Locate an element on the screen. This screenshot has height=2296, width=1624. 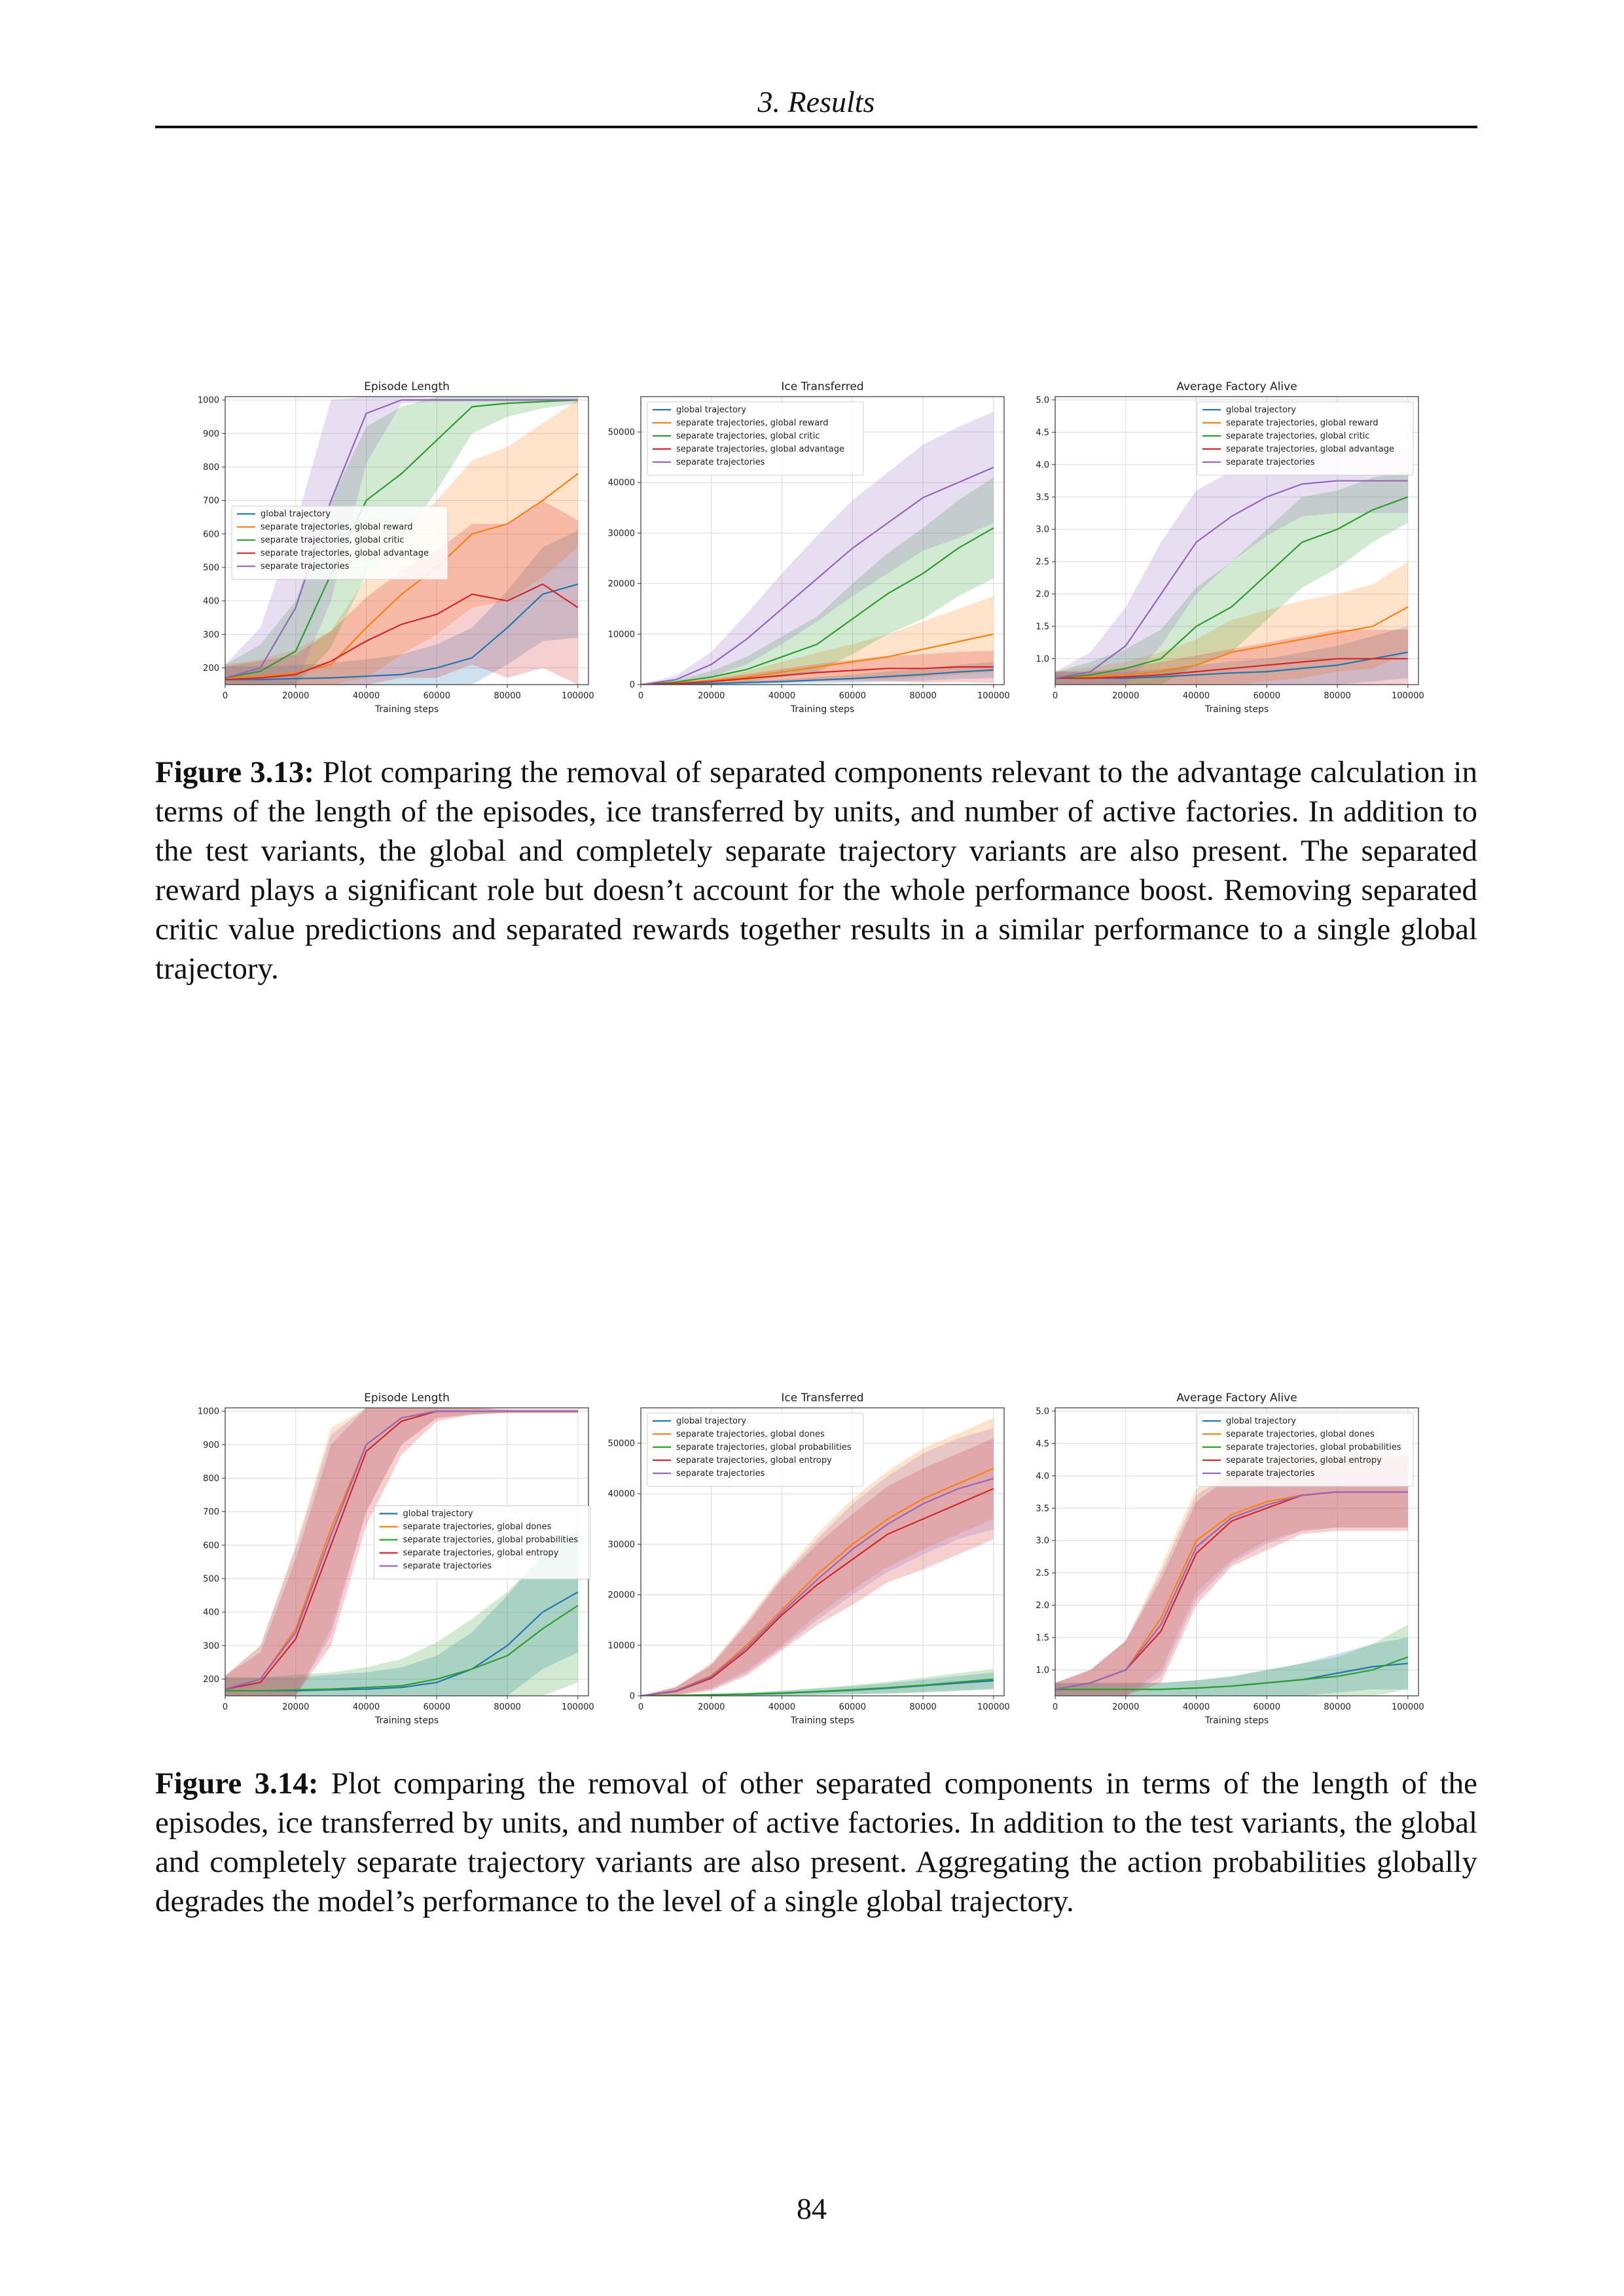
y-tick-label: 5.0 is located at coordinates (1042, 400).